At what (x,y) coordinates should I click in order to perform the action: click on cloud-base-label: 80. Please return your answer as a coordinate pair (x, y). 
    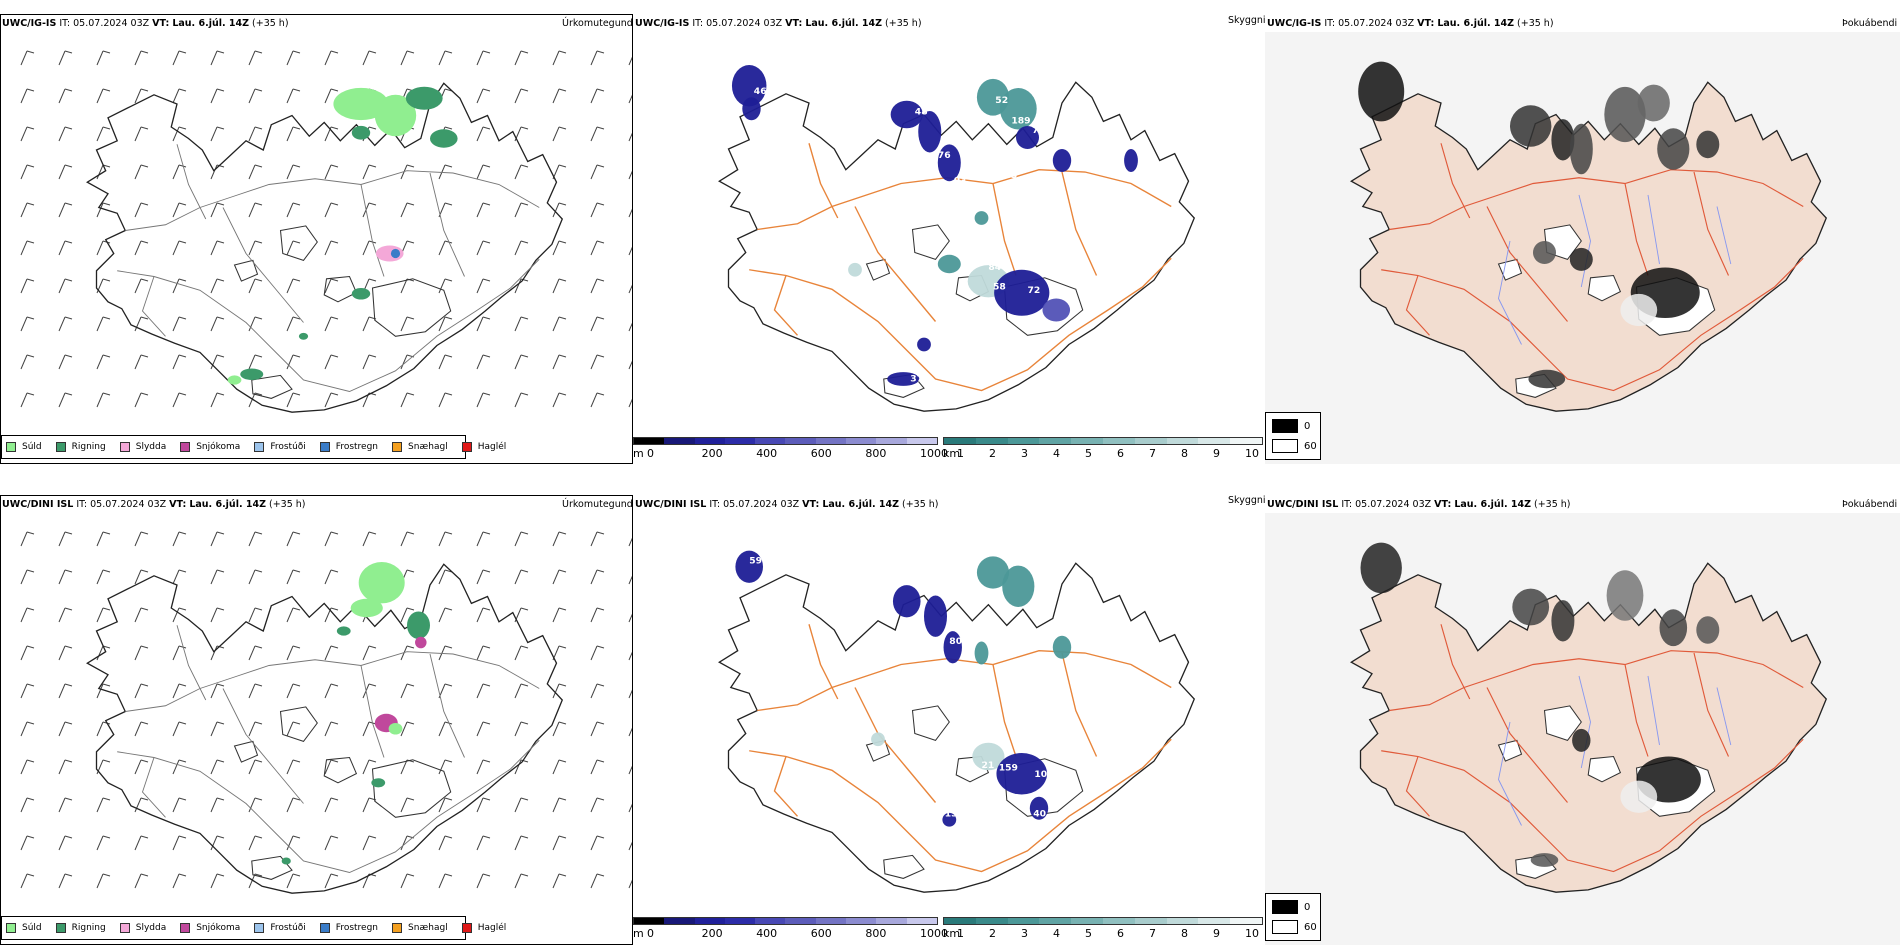
    Looking at the image, I should click on (955, 641).